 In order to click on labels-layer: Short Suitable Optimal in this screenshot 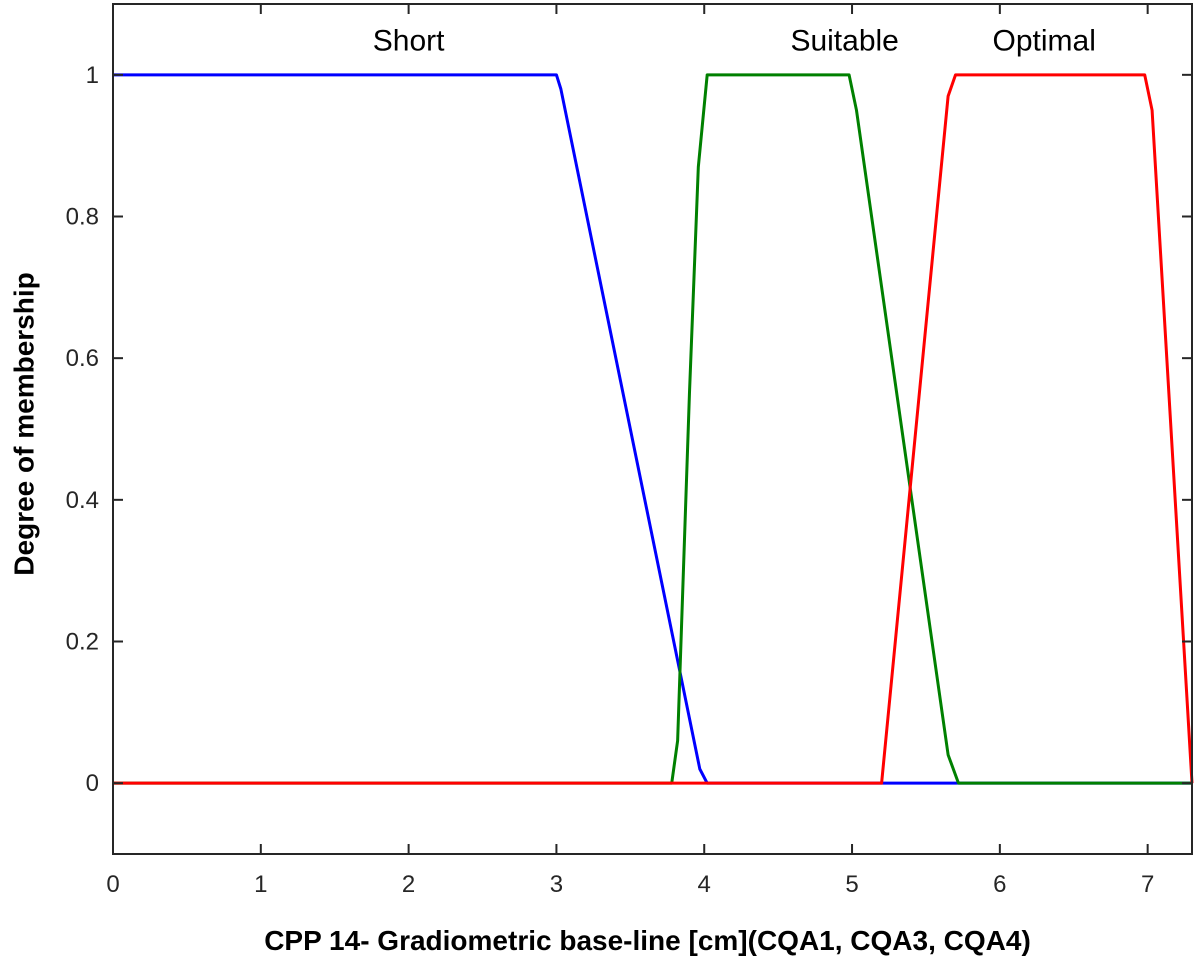, I will do `click(734, 40)`.